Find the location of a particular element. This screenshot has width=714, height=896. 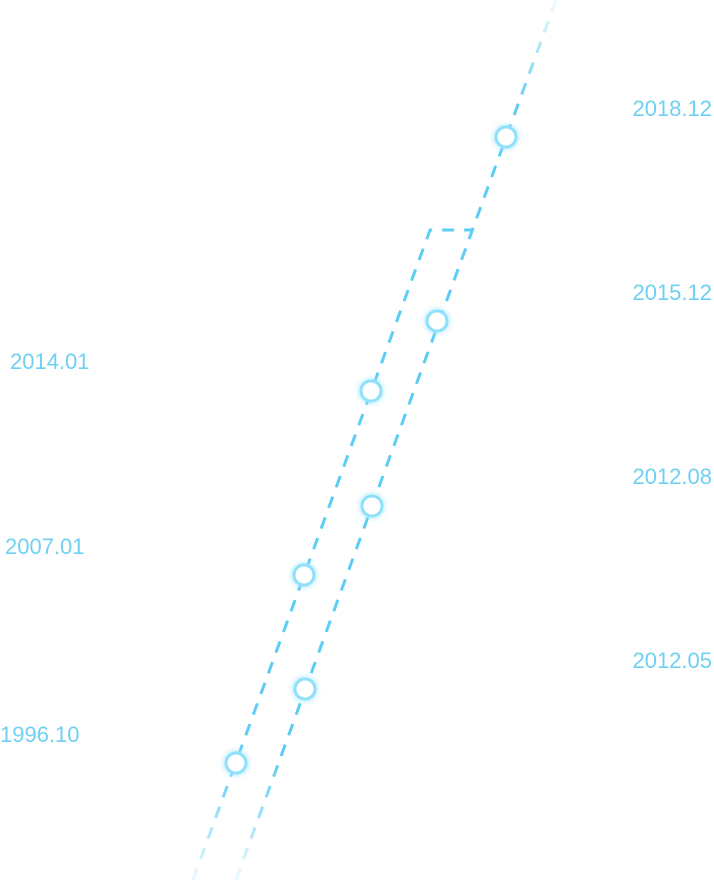

date-label: 2012.05 is located at coordinates (672, 660).